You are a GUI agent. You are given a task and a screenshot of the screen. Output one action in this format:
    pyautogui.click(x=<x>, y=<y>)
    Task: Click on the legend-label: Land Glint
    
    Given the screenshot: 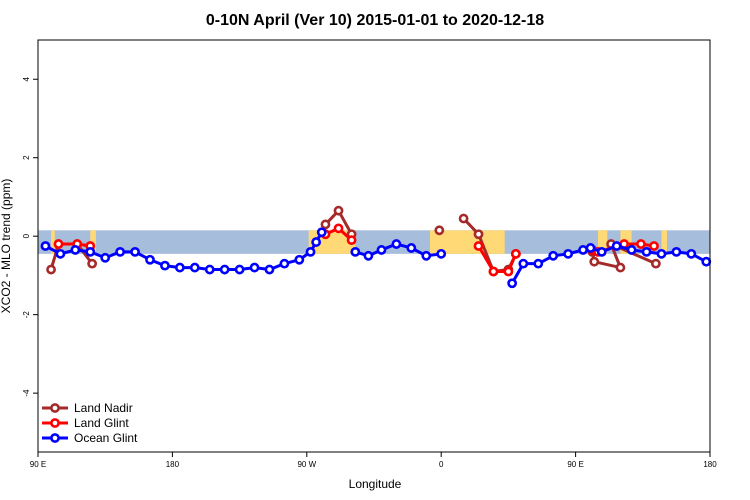 What is the action you would take?
    pyautogui.click(x=101, y=423)
    